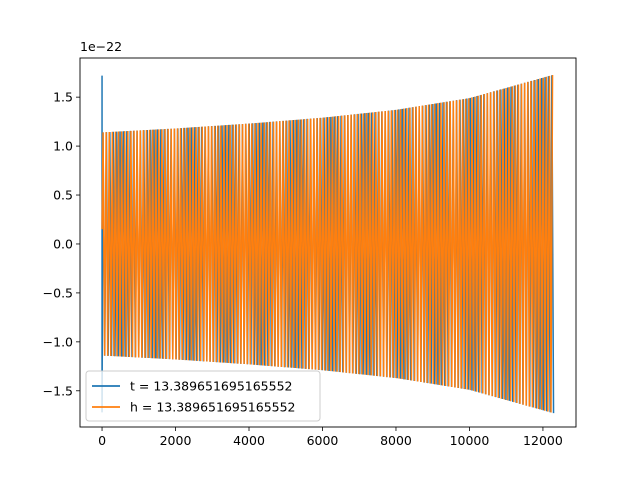 Image resolution: width=640 pixels, height=480 pixels. I want to click on legend-entry: h = 13.389651695165552, so click(213, 407).